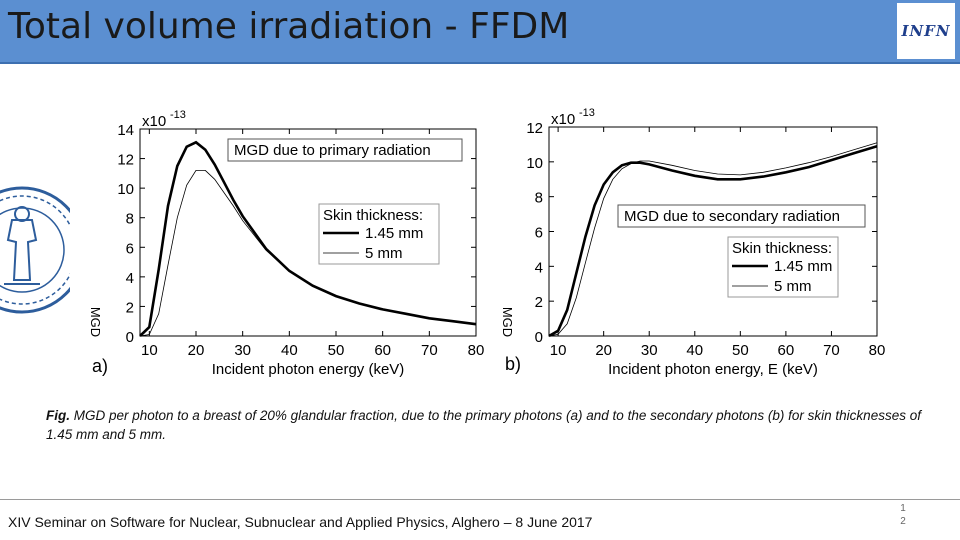 This screenshot has width=960, height=540. What do you see at coordinates (289, 26) in the screenshot?
I see `slide-title: Total volume irradiation - FFDM` at bounding box center [289, 26].